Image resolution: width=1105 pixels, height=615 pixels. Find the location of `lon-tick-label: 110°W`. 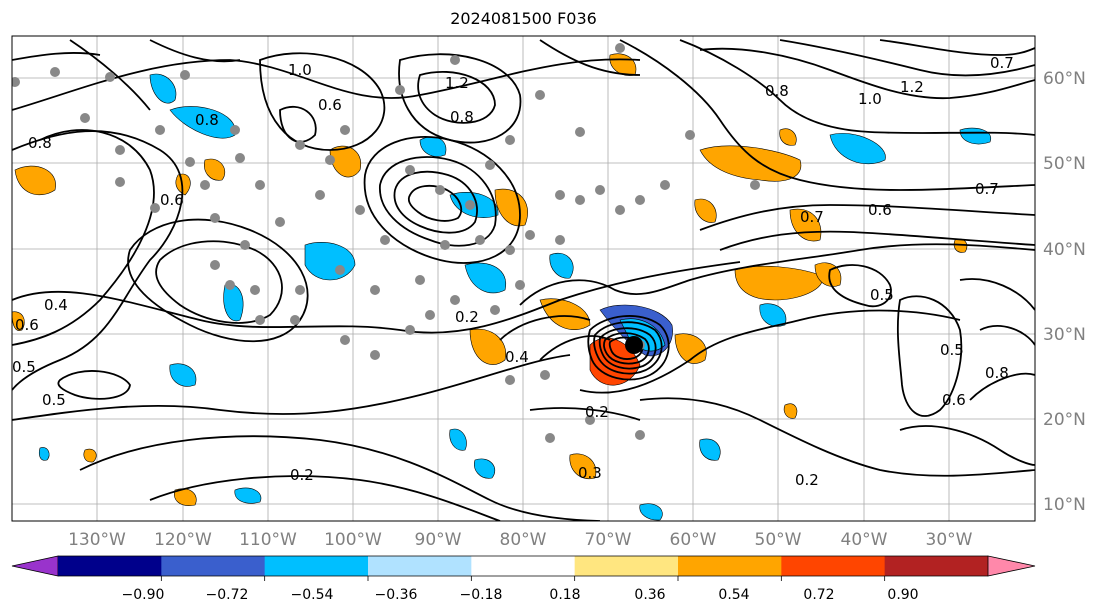

lon-tick-label: 110°W is located at coordinates (268, 540).